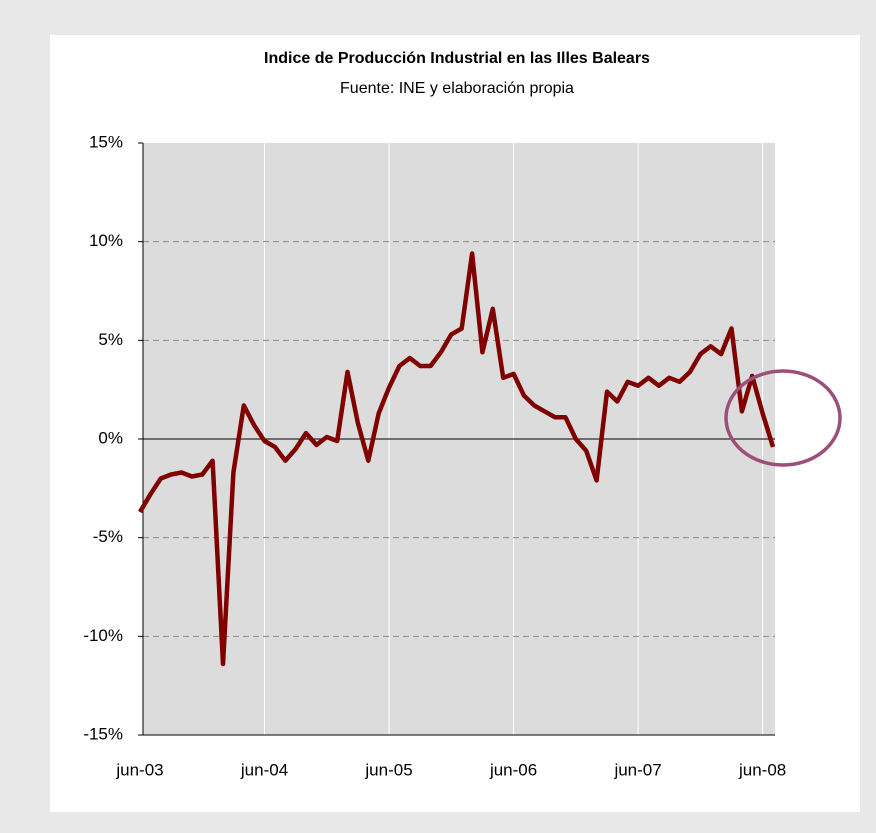 The image size is (876, 833). I want to click on x-tick-label: jun-03, so click(139, 769).